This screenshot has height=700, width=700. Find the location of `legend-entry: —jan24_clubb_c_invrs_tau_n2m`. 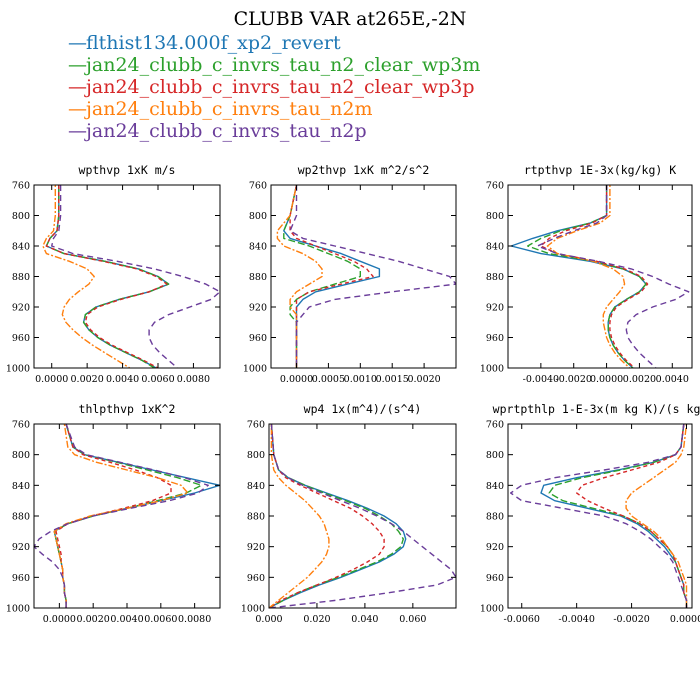

legend-entry: —jan24_clubb_c_invrs_tau_n2m is located at coordinates (274, 109).